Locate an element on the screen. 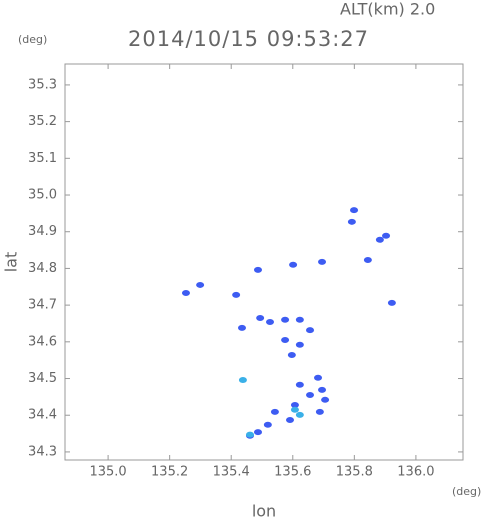 Image resolution: width=491 pixels, height=521 pixels. x-tick-label: 135.8 is located at coordinates (354, 472).